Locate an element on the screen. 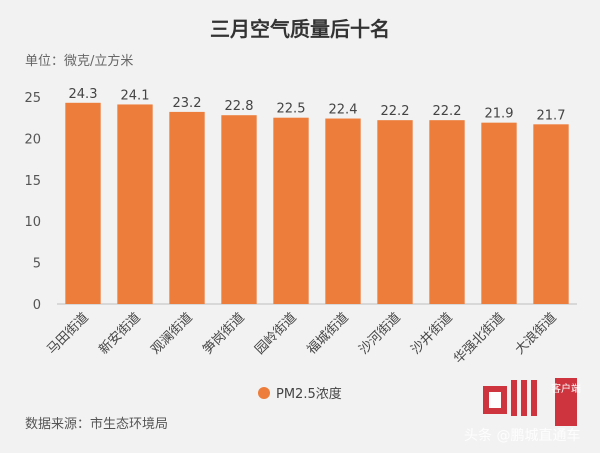  watermark-logo-icon is located at coordinates (530, 402).